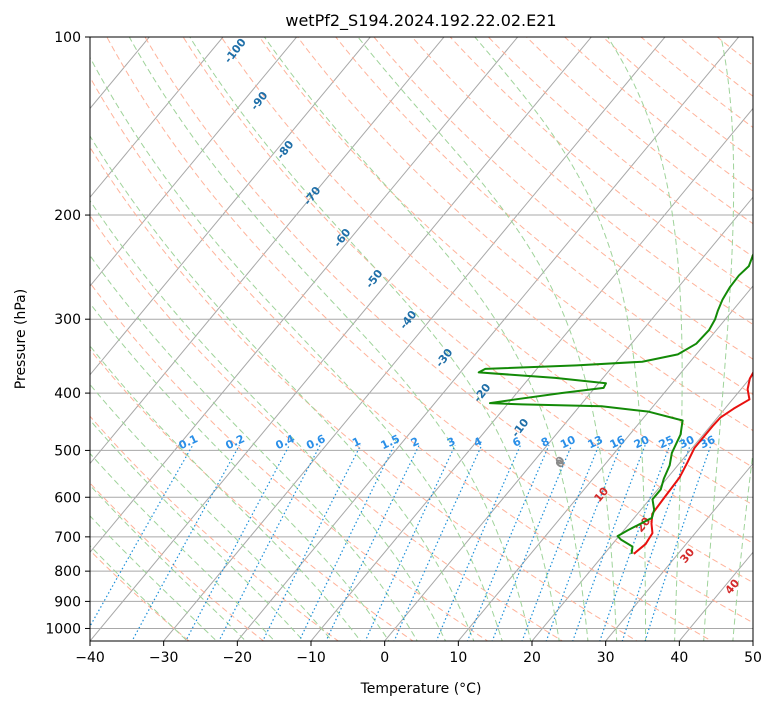  I want to click on x-tick-label: −30, so click(164, 658).